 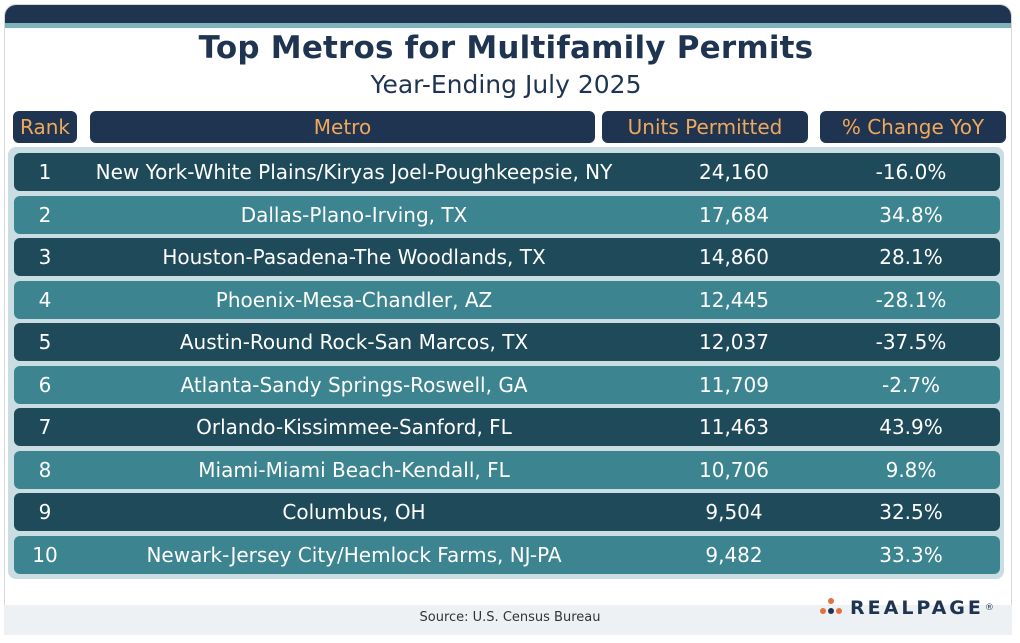 What do you see at coordinates (911, 384) in the screenshot?
I see `change-cell: -2.7%` at bounding box center [911, 384].